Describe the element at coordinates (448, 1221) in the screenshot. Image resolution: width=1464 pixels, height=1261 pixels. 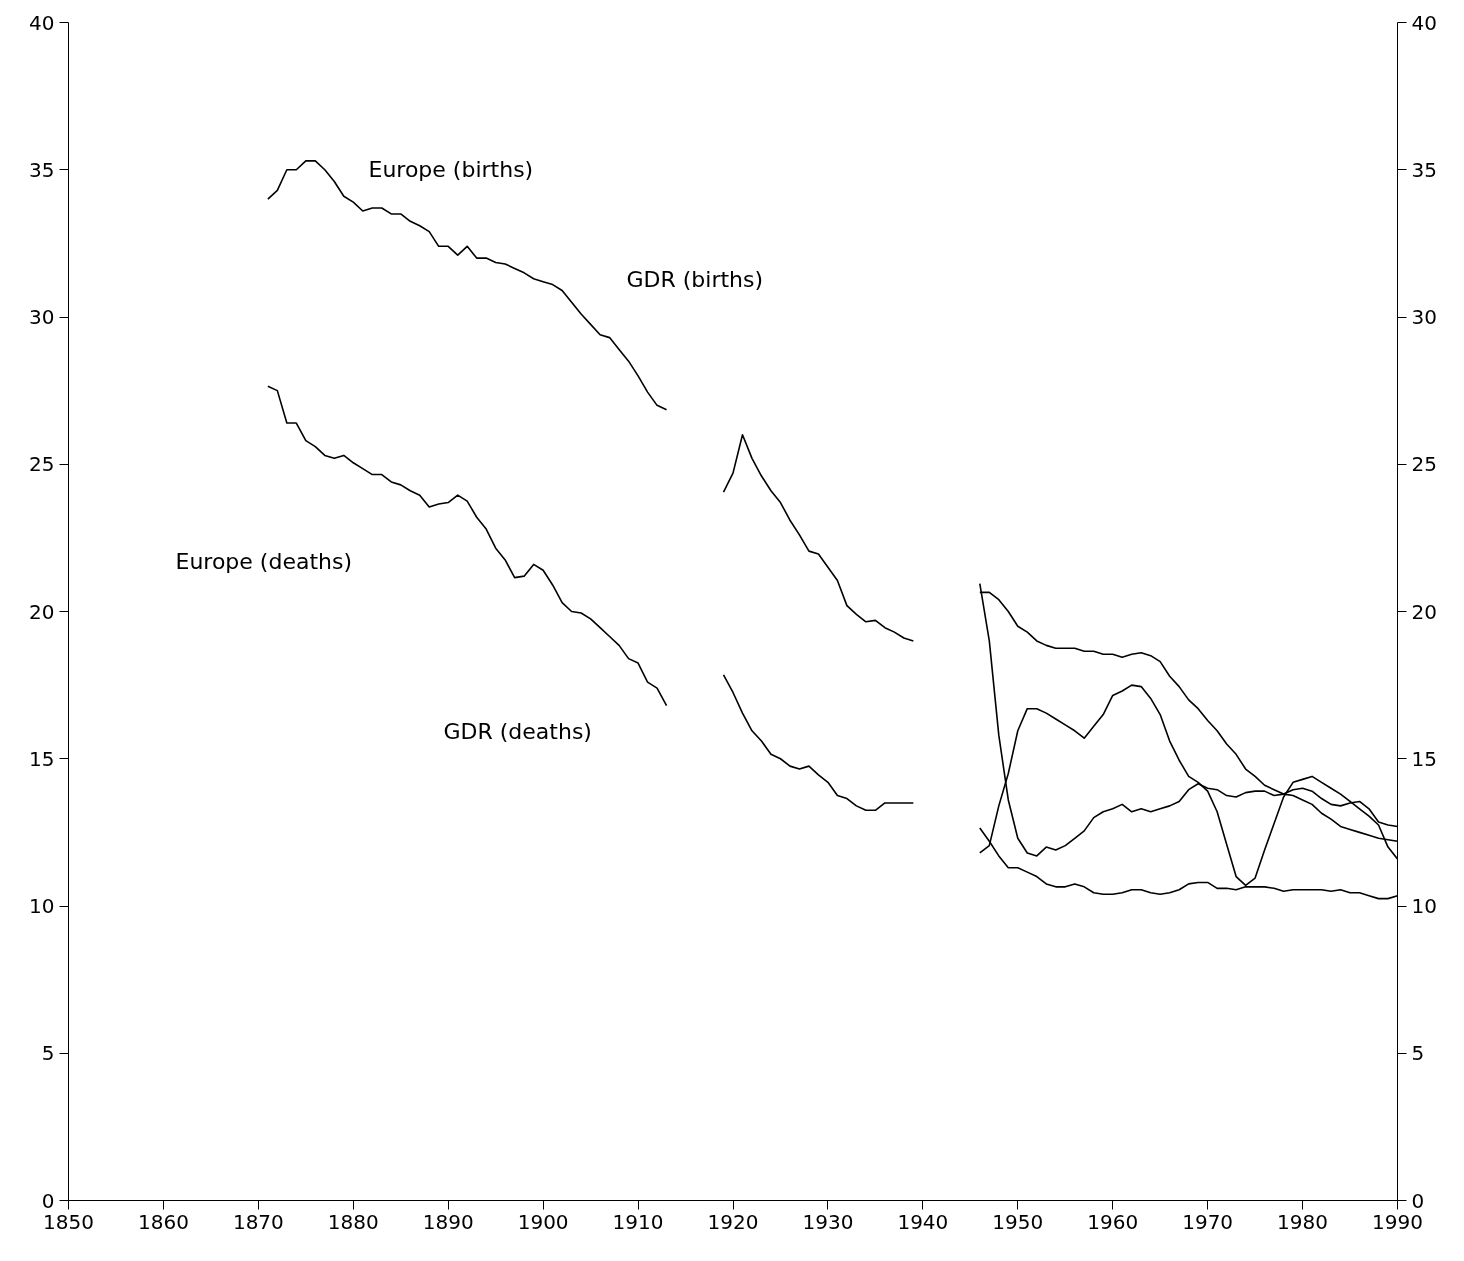
I see `x-tick-label: 1890` at that location.